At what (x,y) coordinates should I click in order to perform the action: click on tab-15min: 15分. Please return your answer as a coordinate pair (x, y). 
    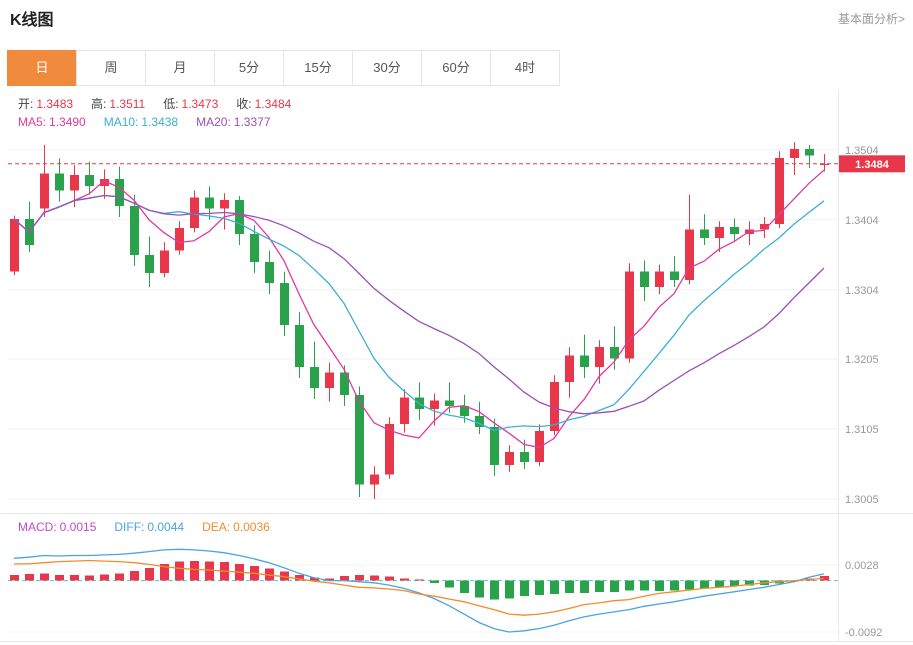
    Looking at the image, I should click on (318, 68).